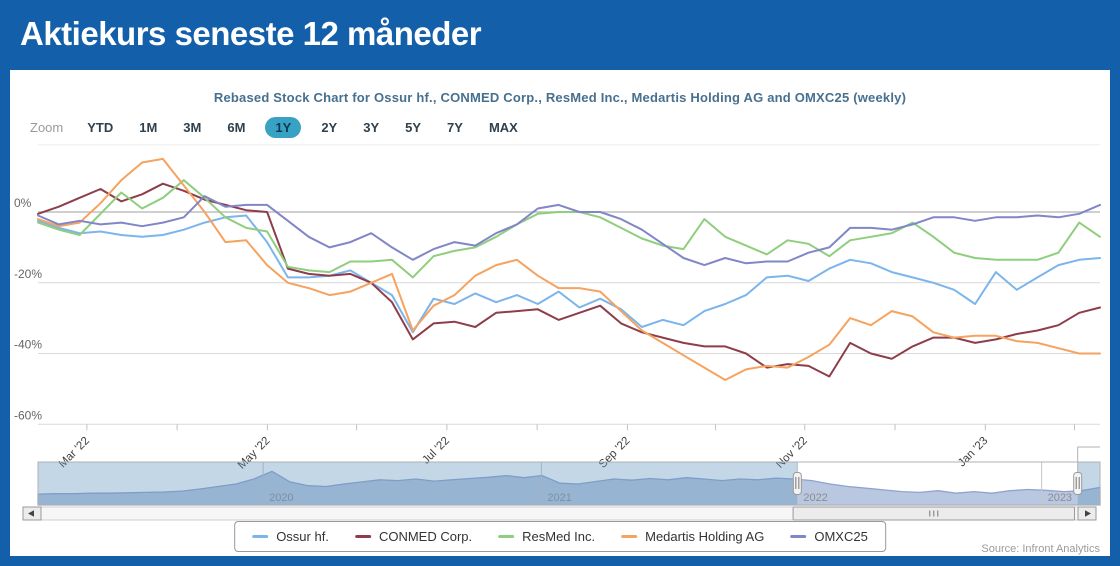  I want to click on page-title: Aktiekurs seneste 12 måneder, so click(251, 33).